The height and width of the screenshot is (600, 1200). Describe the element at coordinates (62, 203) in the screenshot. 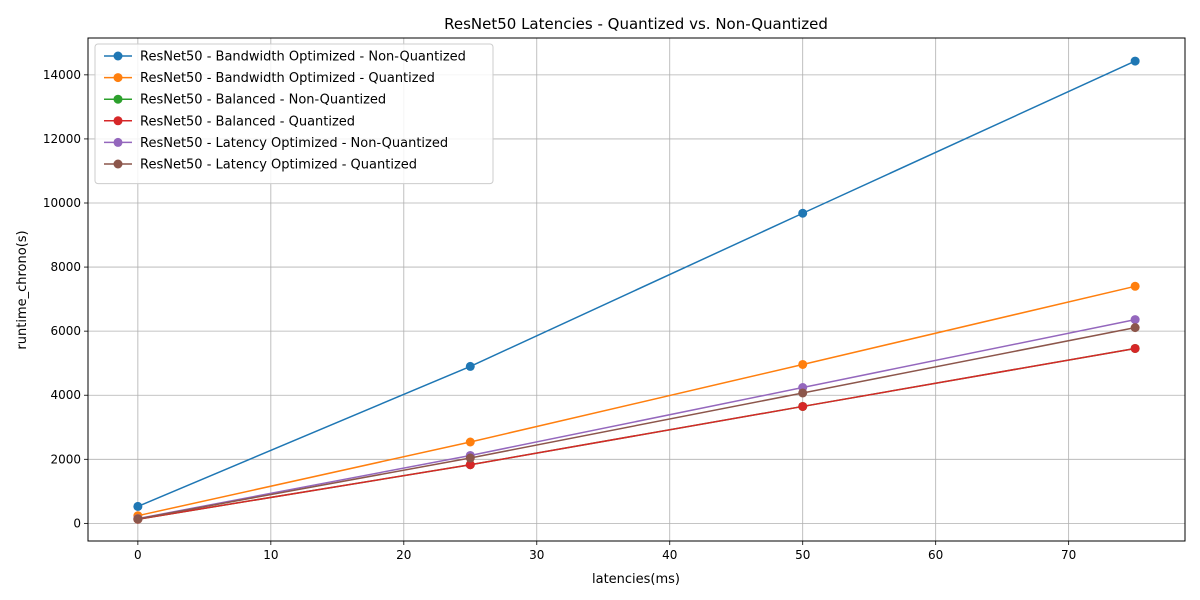

I see `y-tick-label: 10000` at that location.